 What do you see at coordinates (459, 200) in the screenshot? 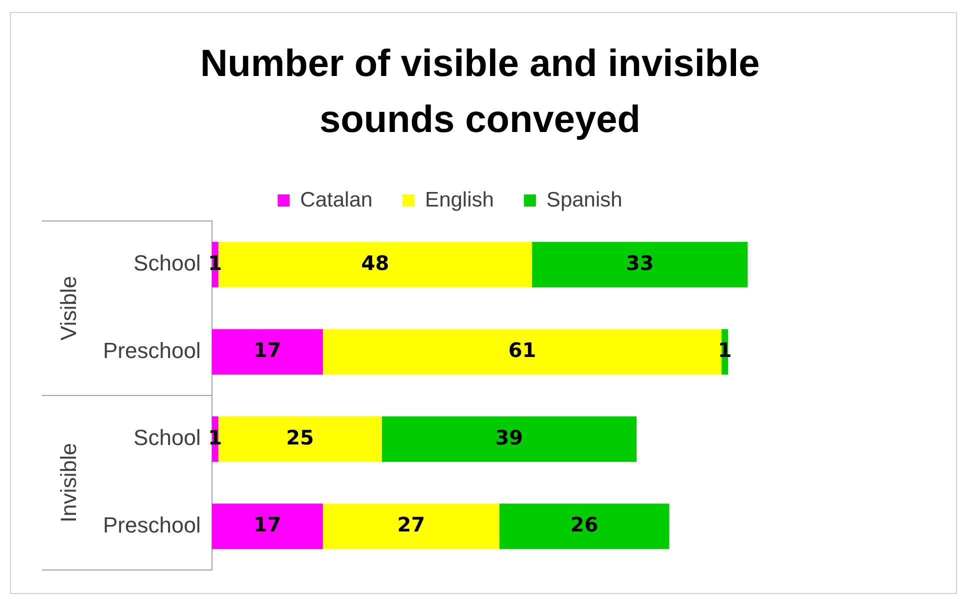
I see `legend-label: English` at bounding box center [459, 200].